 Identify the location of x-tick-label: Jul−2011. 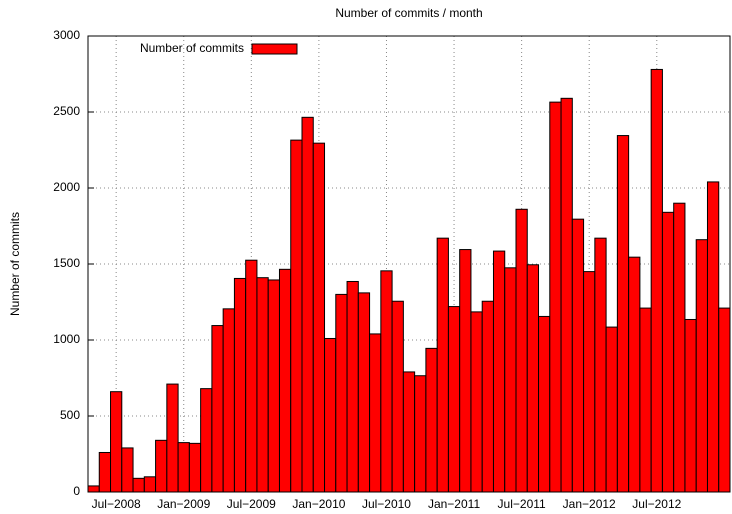
(522, 504).